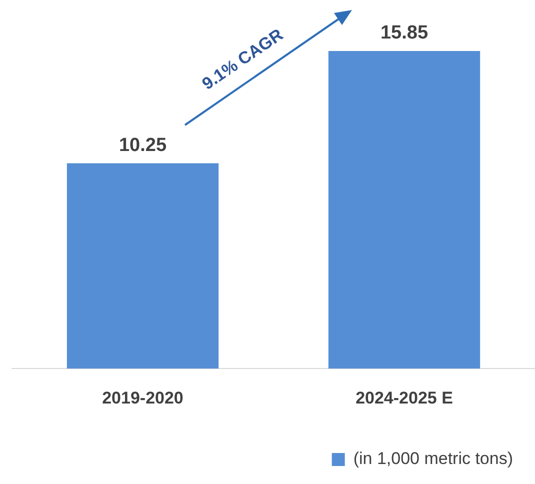 Image resolution: width=535 pixels, height=484 pixels. Describe the element at coordinates (404, 398) in the screenshot. I see `x-tick-label: 2024-2025 E` at that location.